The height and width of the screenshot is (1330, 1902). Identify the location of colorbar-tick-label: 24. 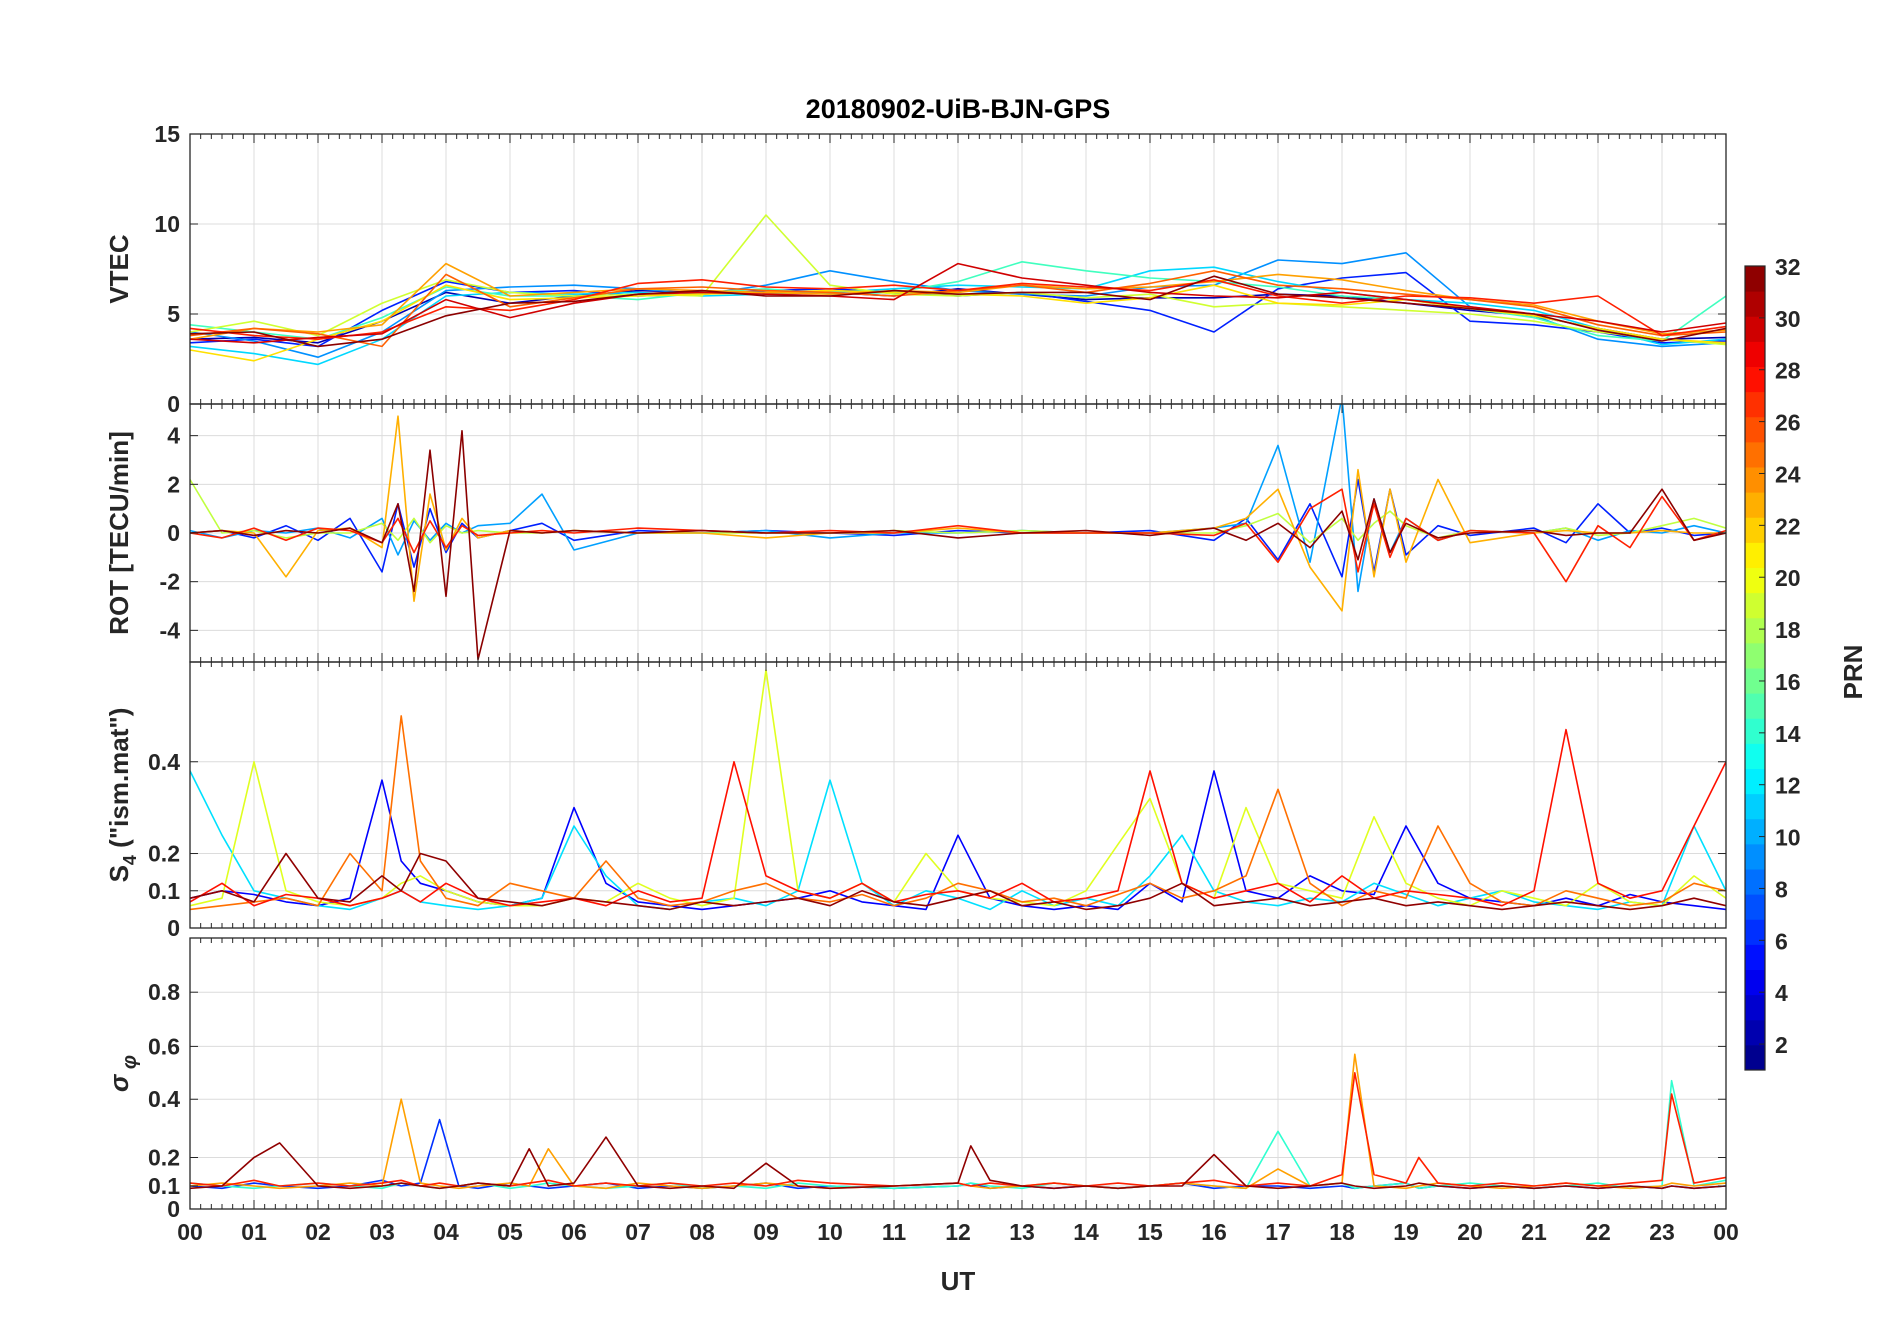
(1788, 474).